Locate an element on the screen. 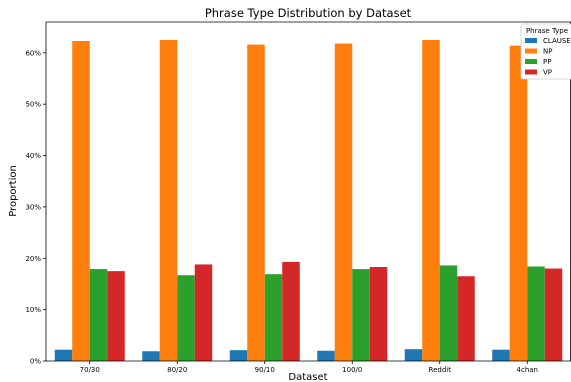 The height and width of the screenshot is (382, 571). legend-swatch-vp is located at coordinates (531, 72).